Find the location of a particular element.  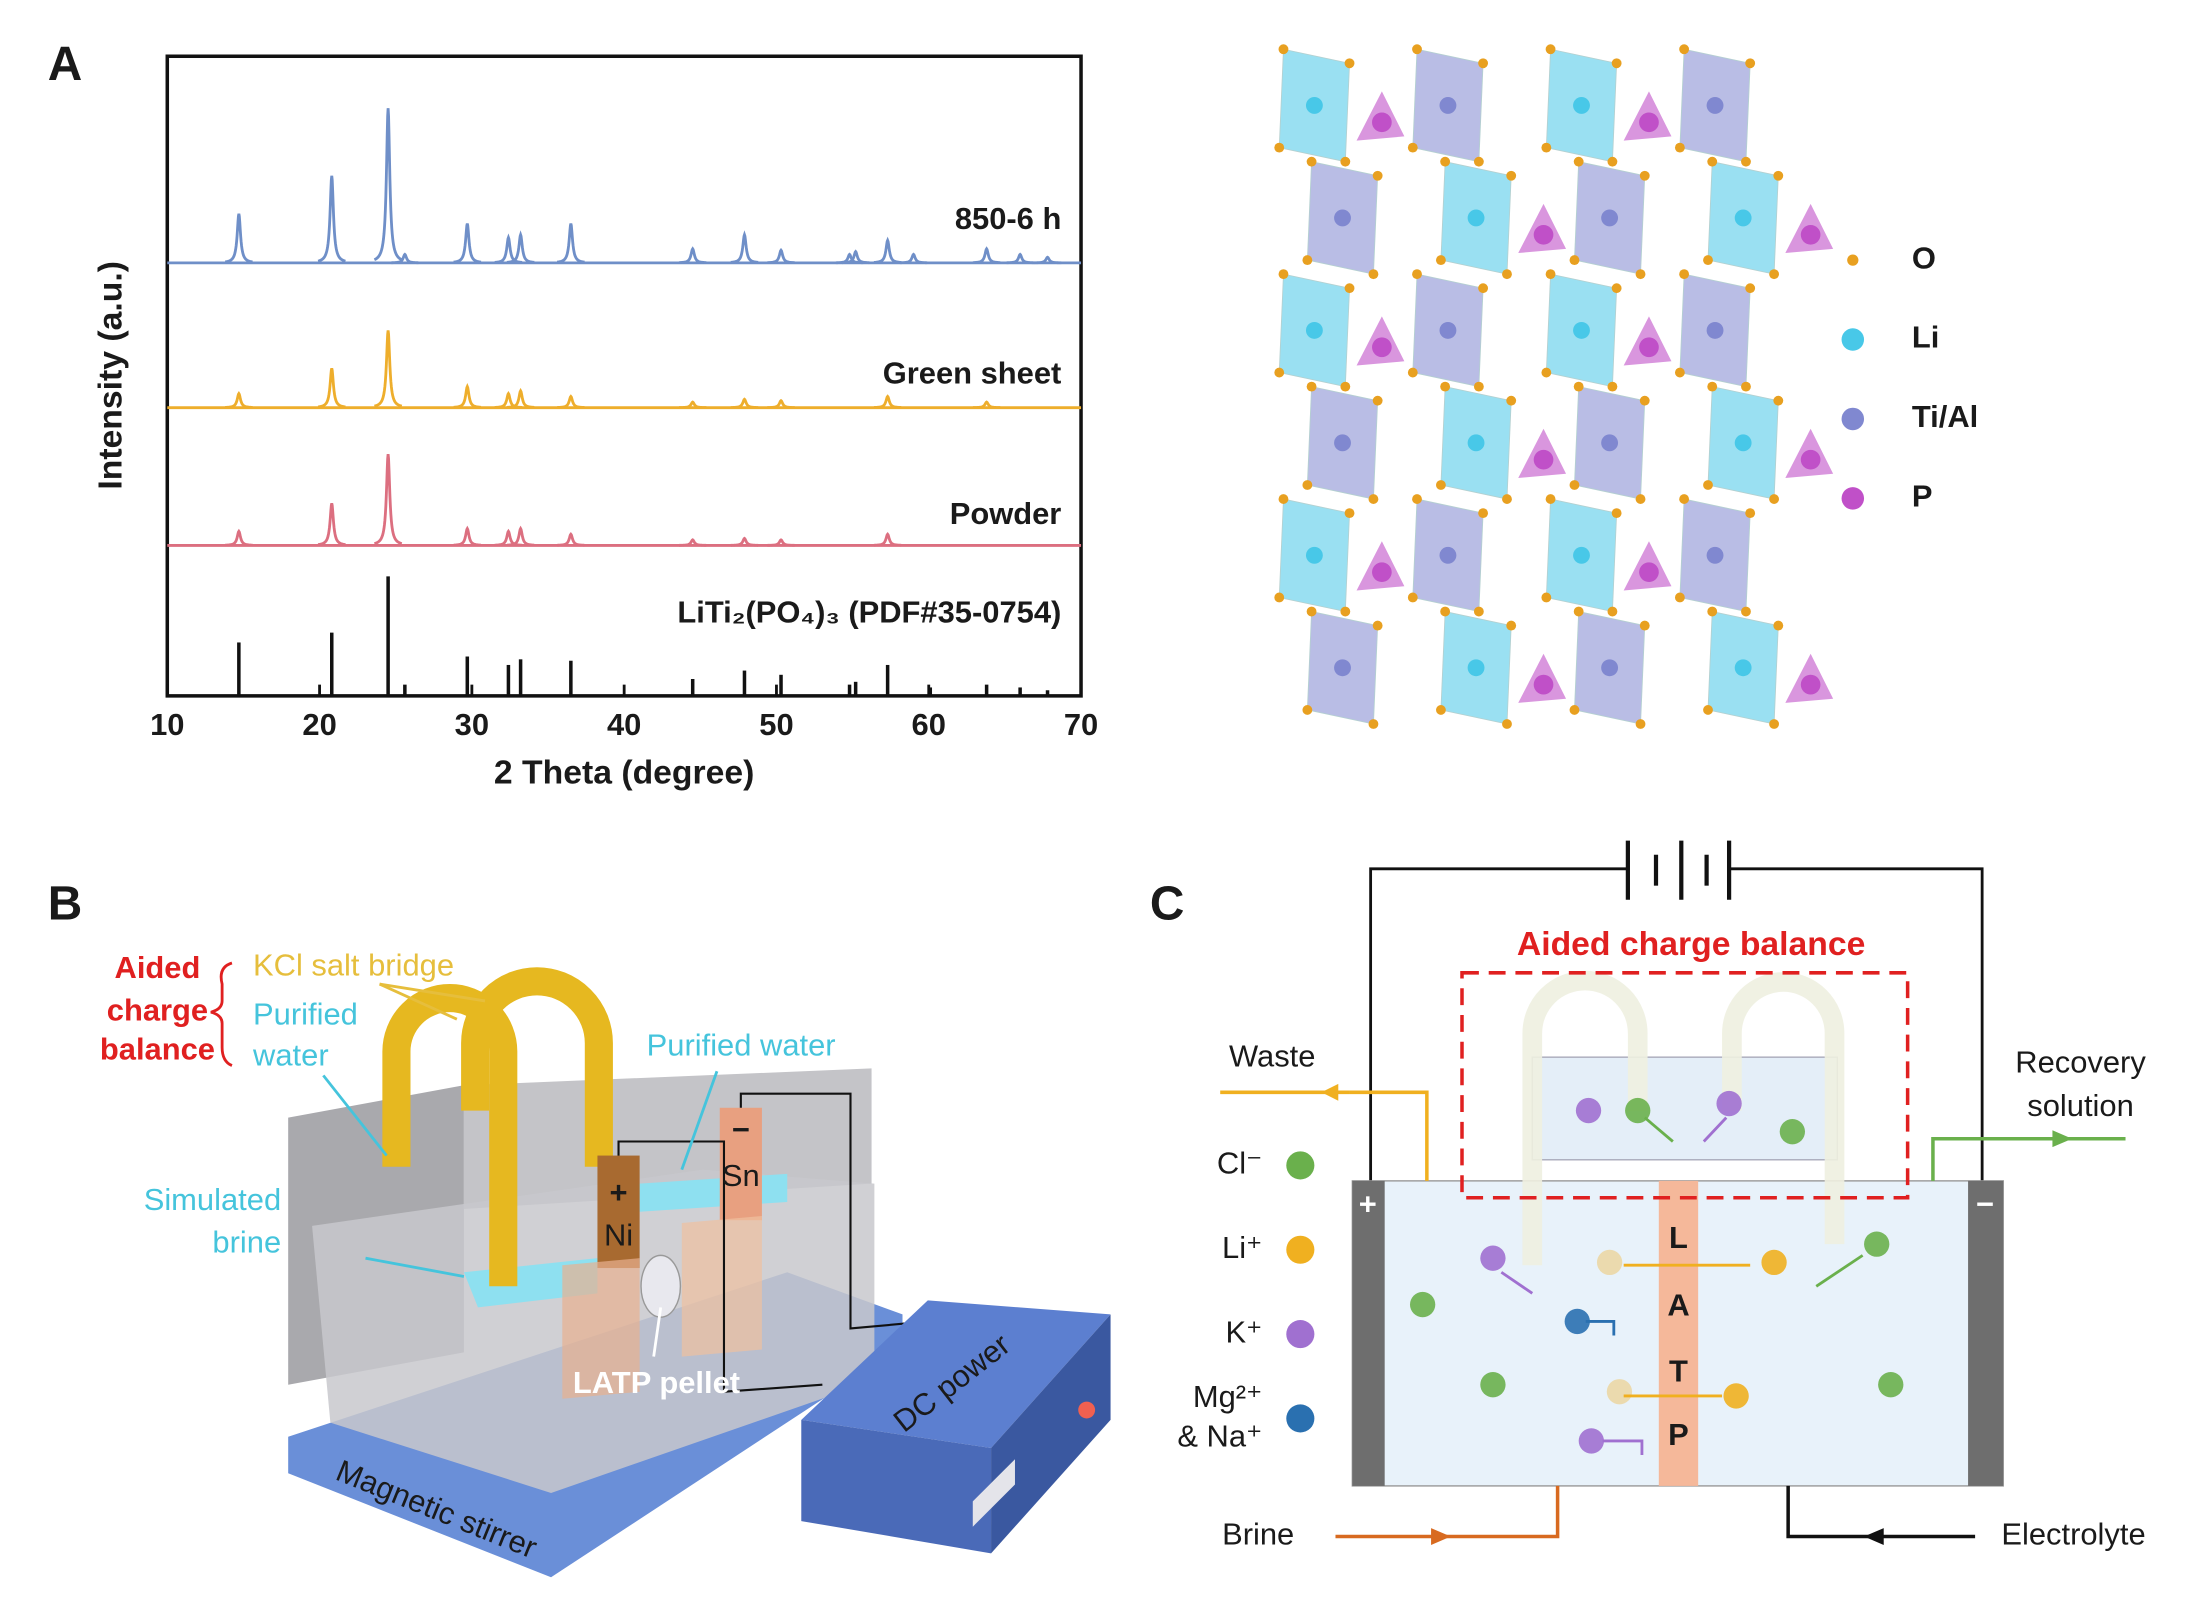

salt-bridge is located at coordinates (450, 1135).